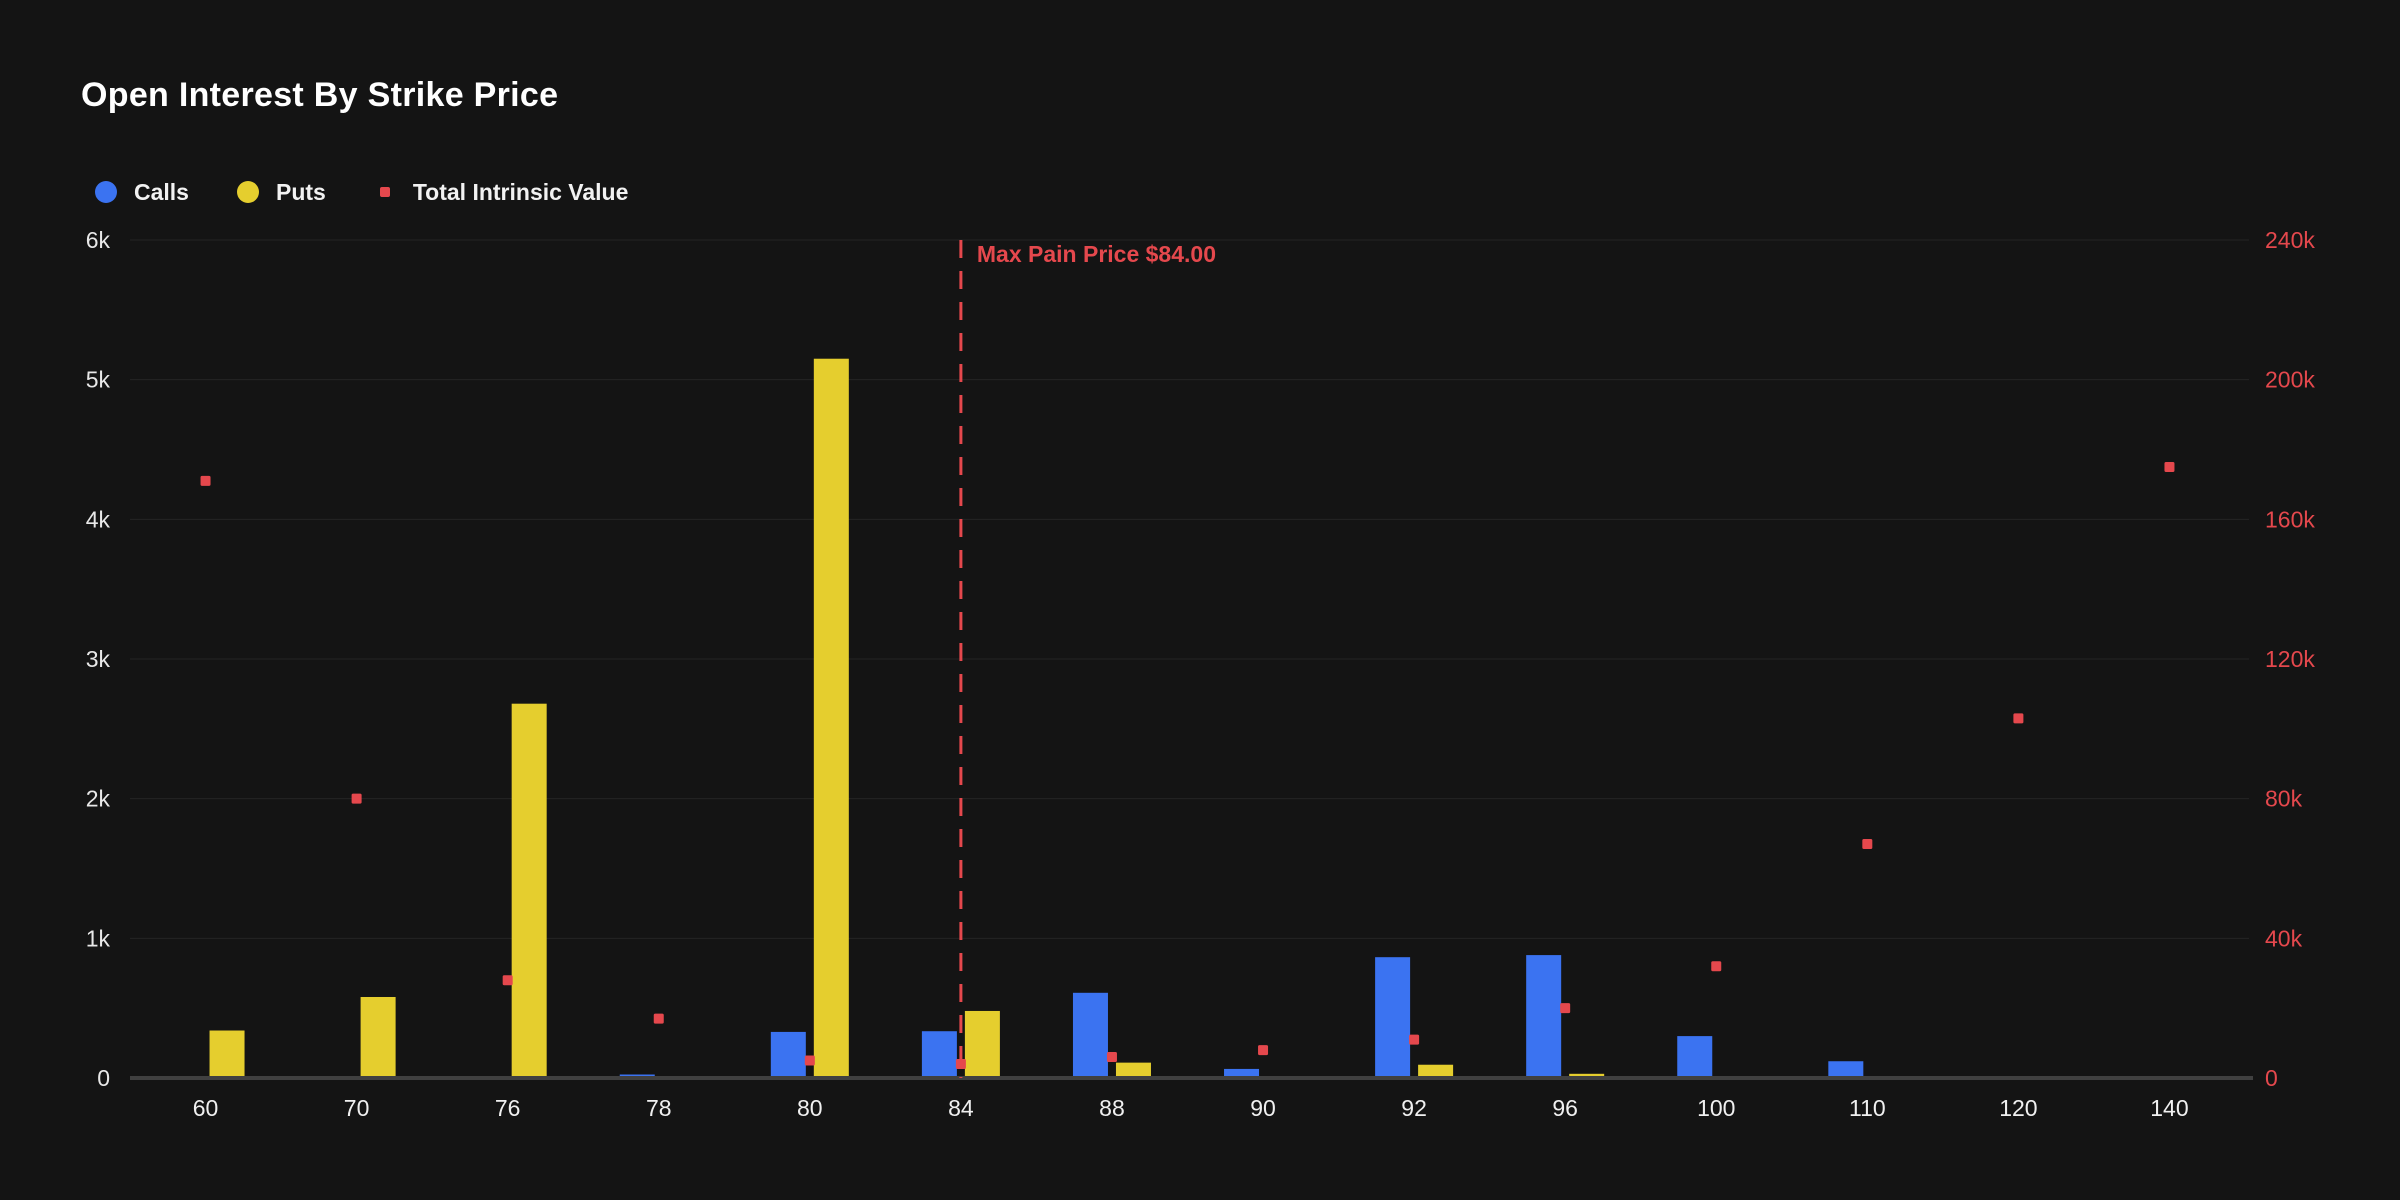  I want to click on x-axis-label-84: 84, so click(961, 1108).